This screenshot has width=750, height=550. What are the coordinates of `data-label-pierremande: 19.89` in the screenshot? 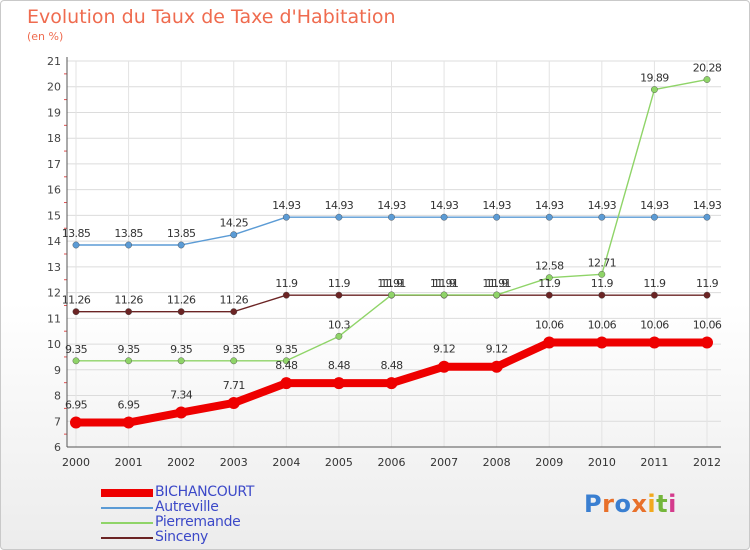 It's located at (654, 78).